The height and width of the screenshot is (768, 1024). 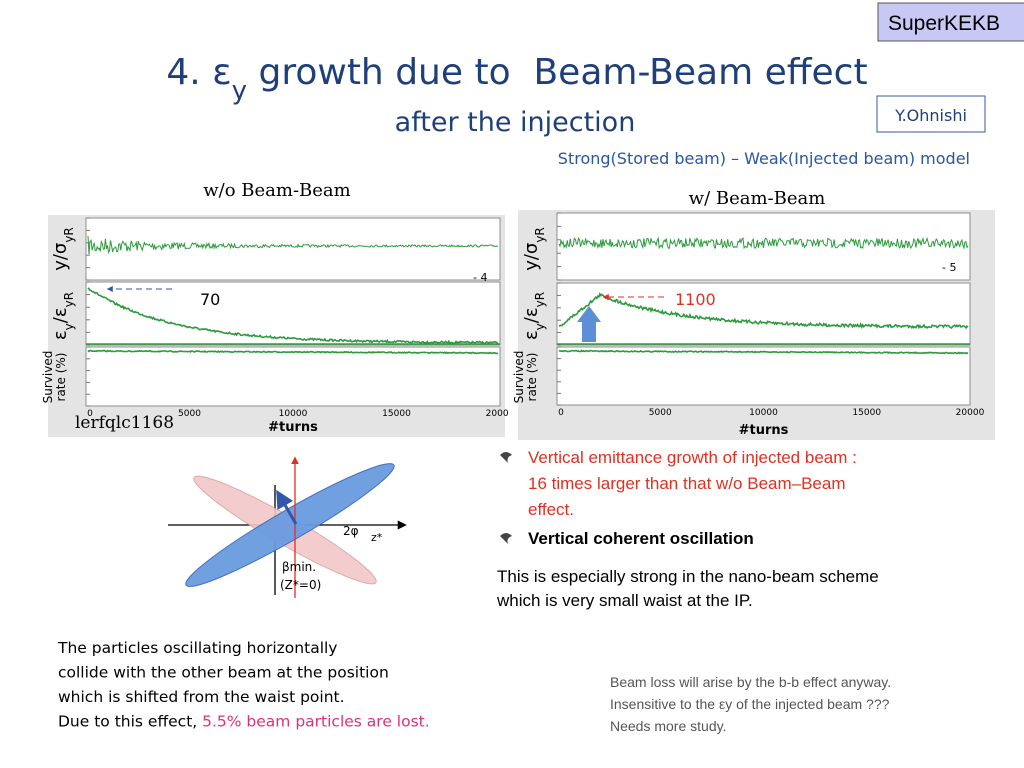 What do you see at coordinates (316, 722) in the screenshot?
I see `text-part: 5.5% beam particles are lost.` at bounding box center [316, 722].